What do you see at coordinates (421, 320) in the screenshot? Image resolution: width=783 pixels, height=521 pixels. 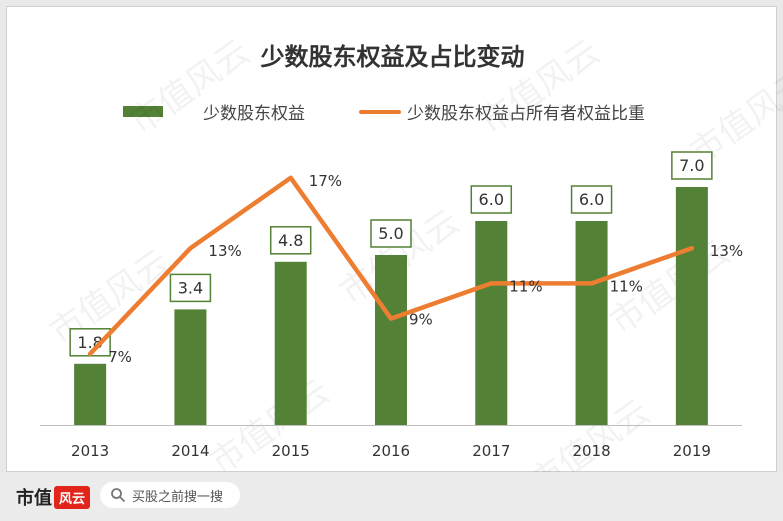 I see `line-value-label: 9%` at bounding box center [421, 320].